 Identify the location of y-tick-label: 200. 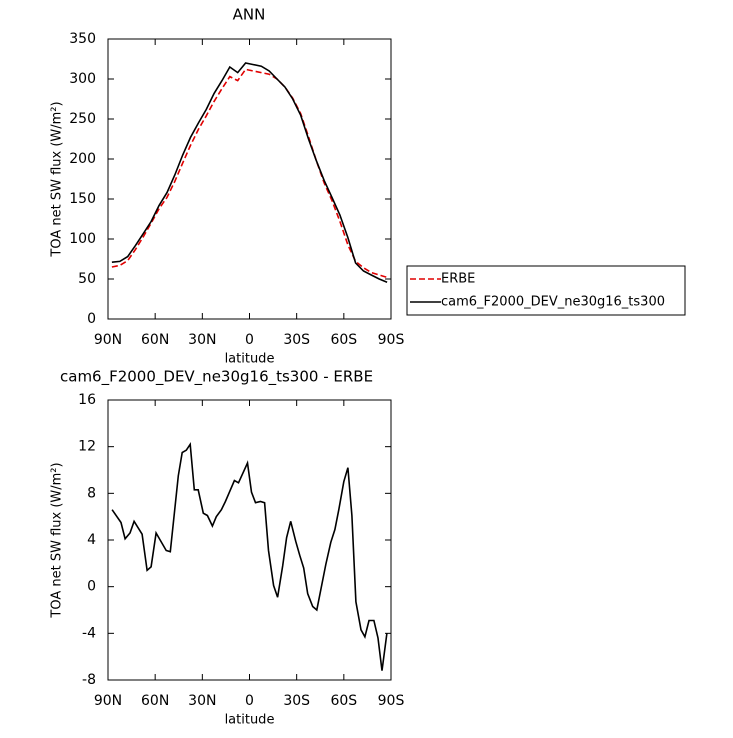
(82, 159).